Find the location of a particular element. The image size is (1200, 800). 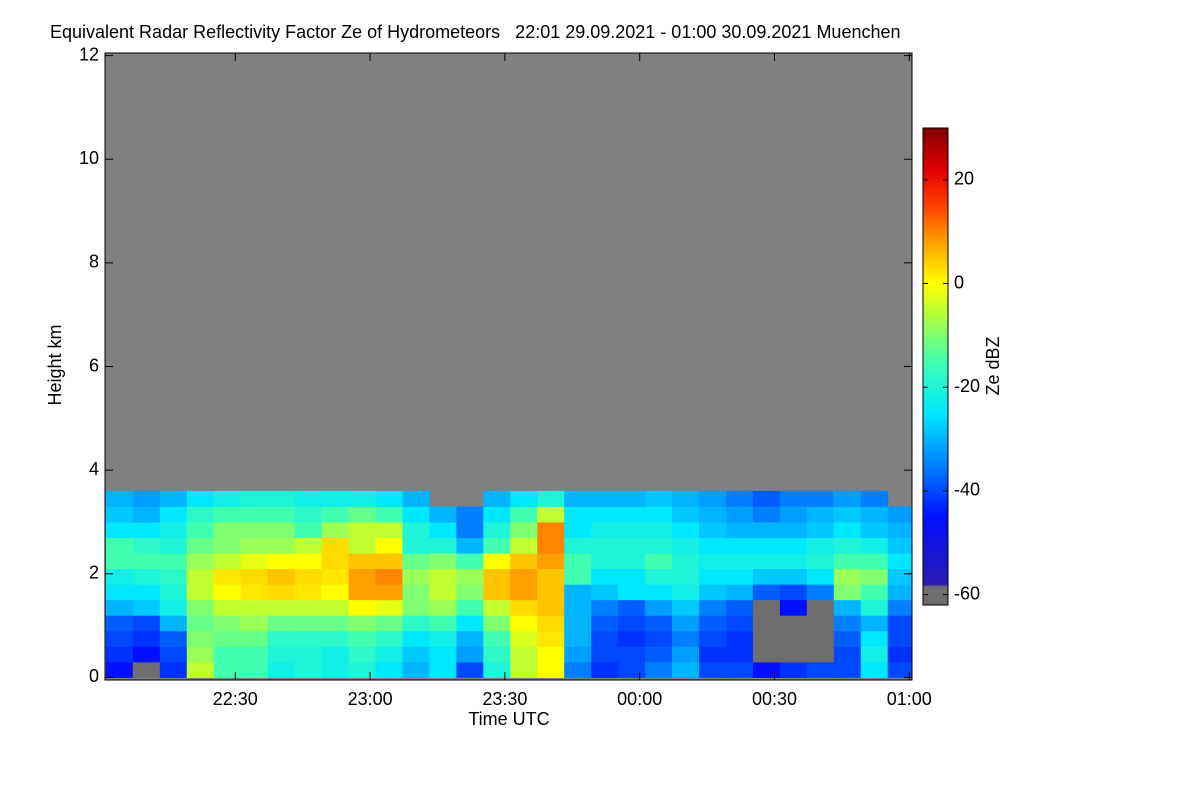

y-tick-label: 10 is located at coordinates (89, 158).